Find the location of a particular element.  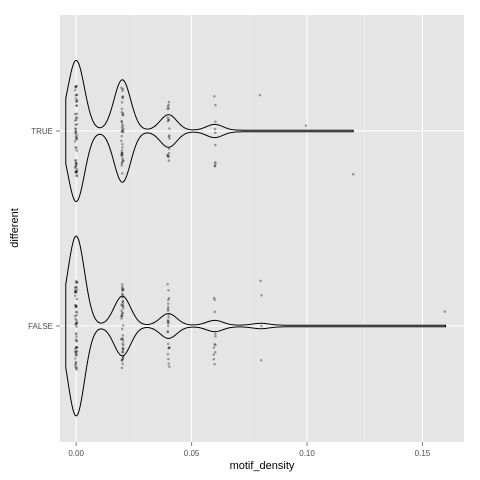

y-axis: TRUE FALSE is located at coordinates (44, 229).